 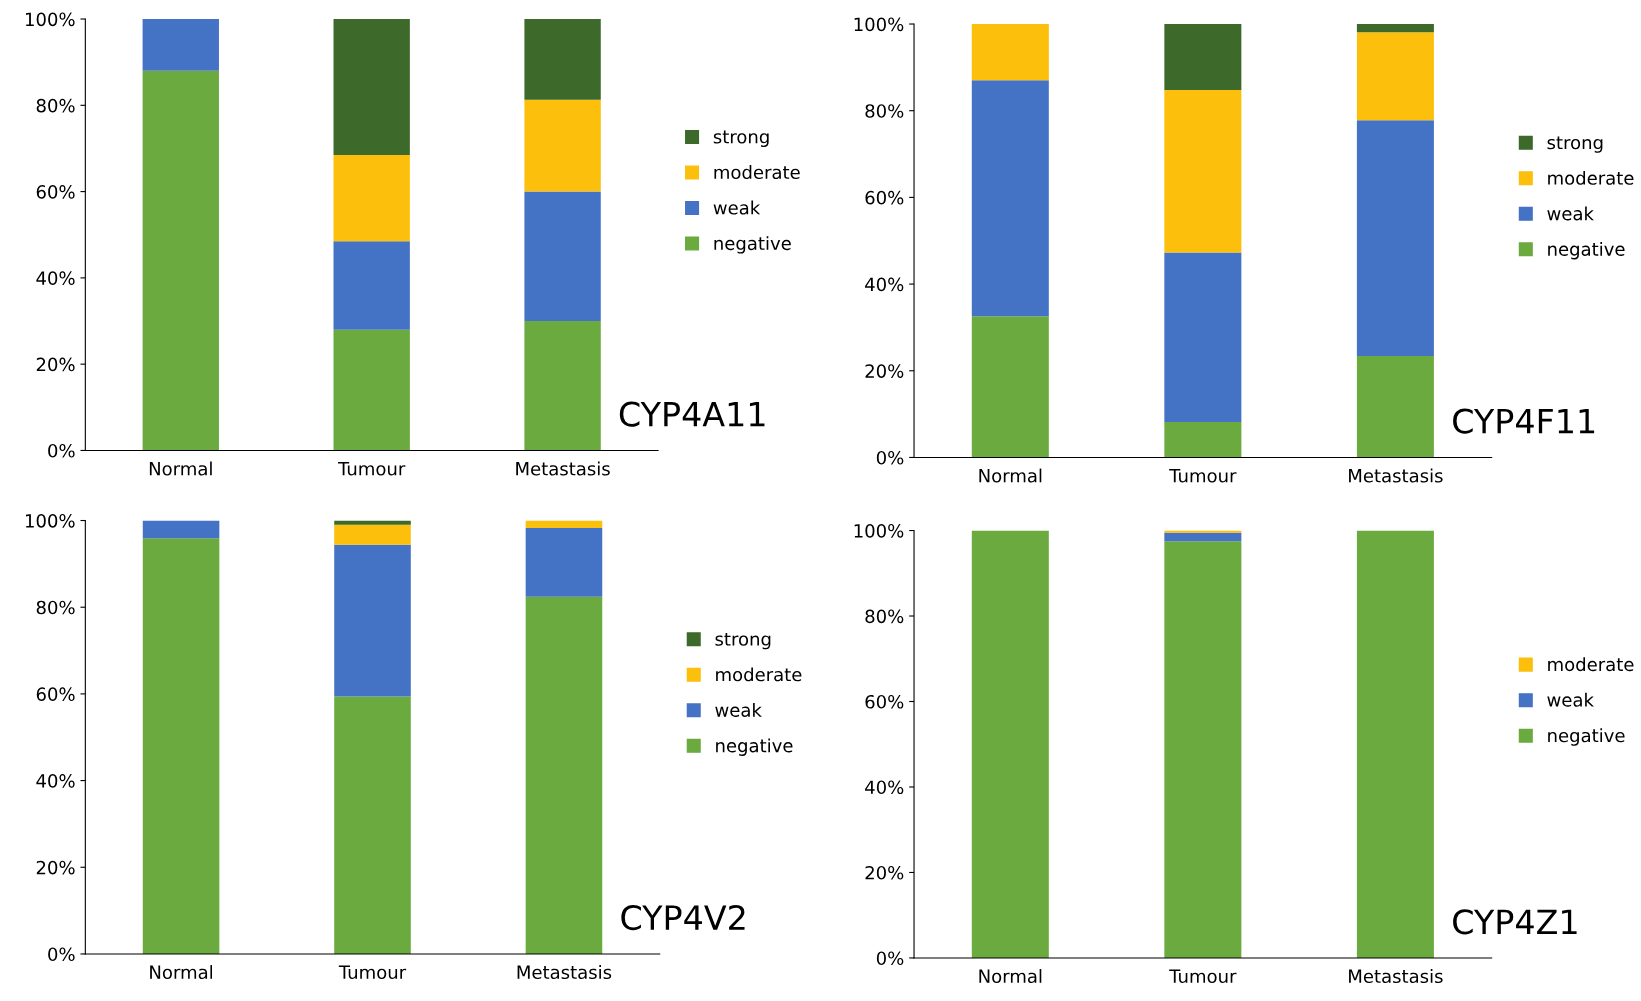 What do you see at coordinates (692, 414) in the screenshot?
I see `text: CYP4A11` at bounding box center [692, 414].